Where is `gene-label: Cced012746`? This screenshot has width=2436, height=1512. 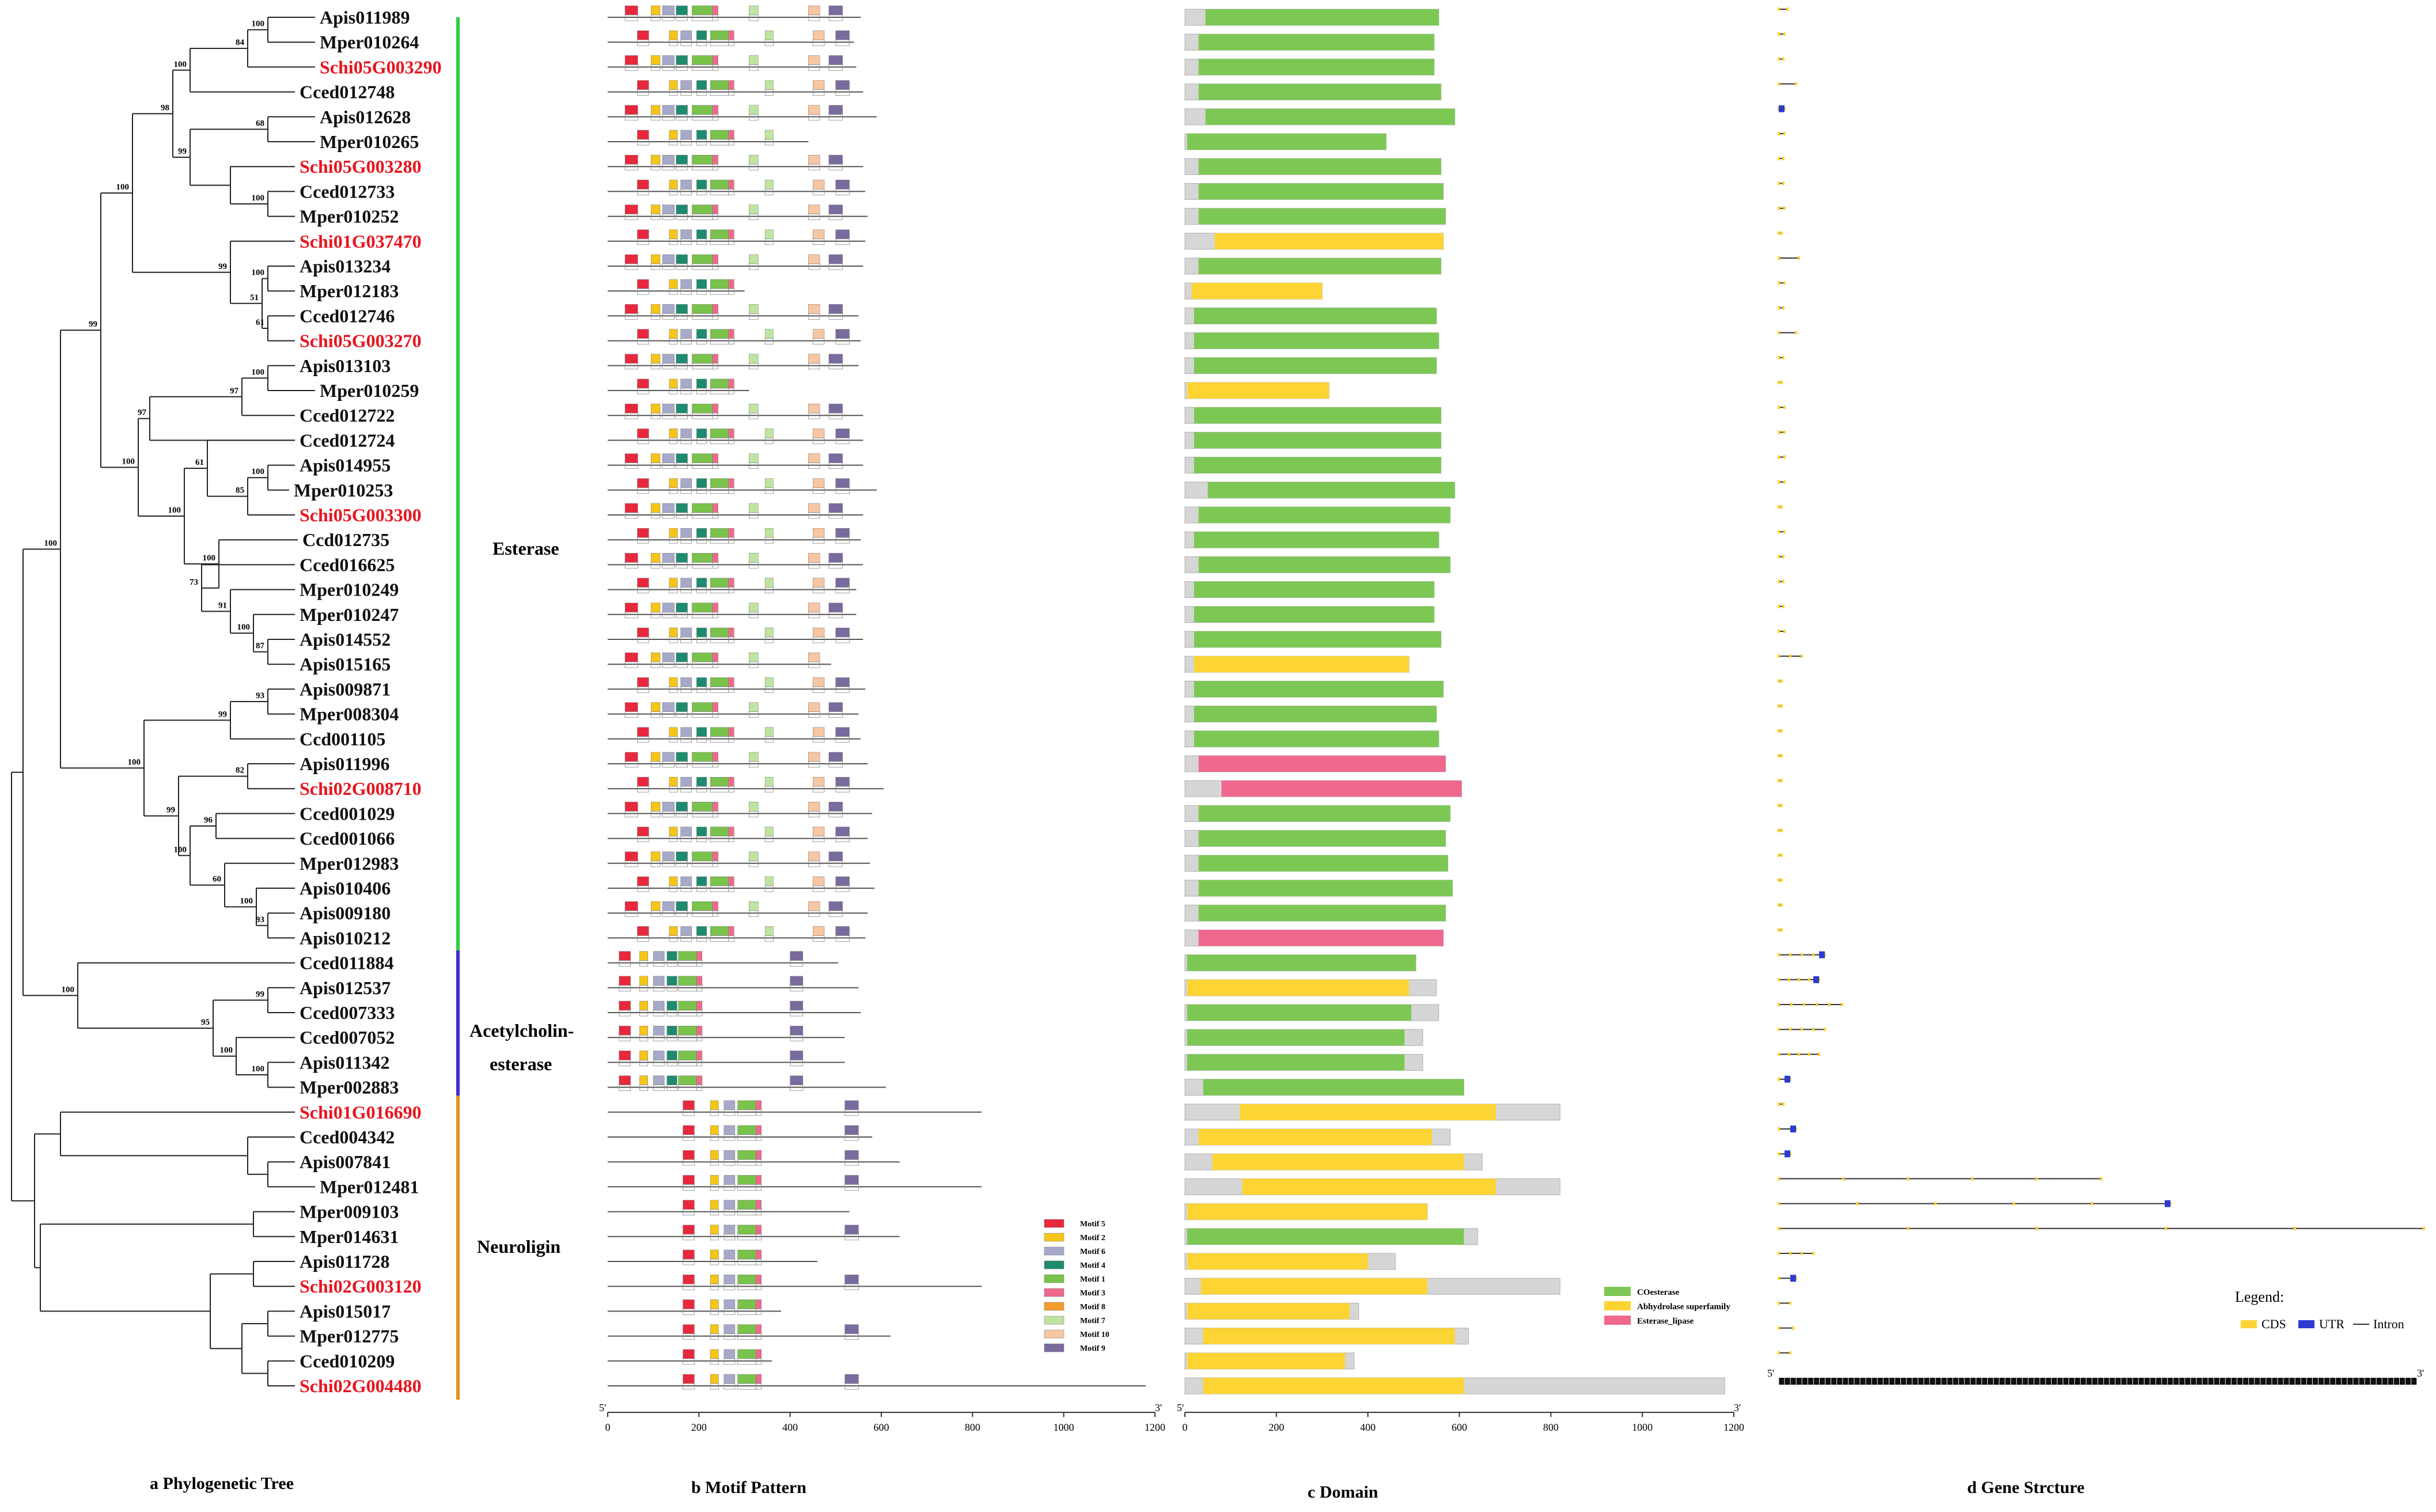 gene-label: Cced012746 is located at coordinates (347, 315).